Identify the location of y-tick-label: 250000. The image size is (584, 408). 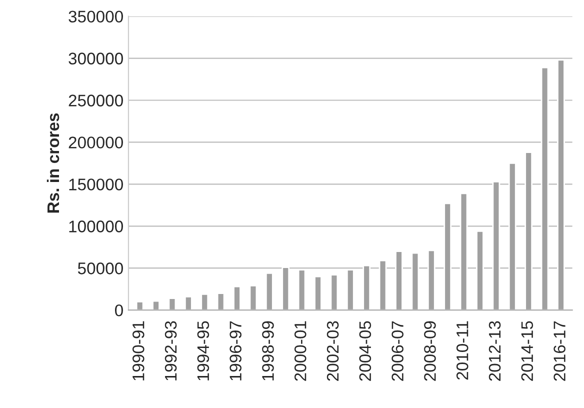
(95, 100).